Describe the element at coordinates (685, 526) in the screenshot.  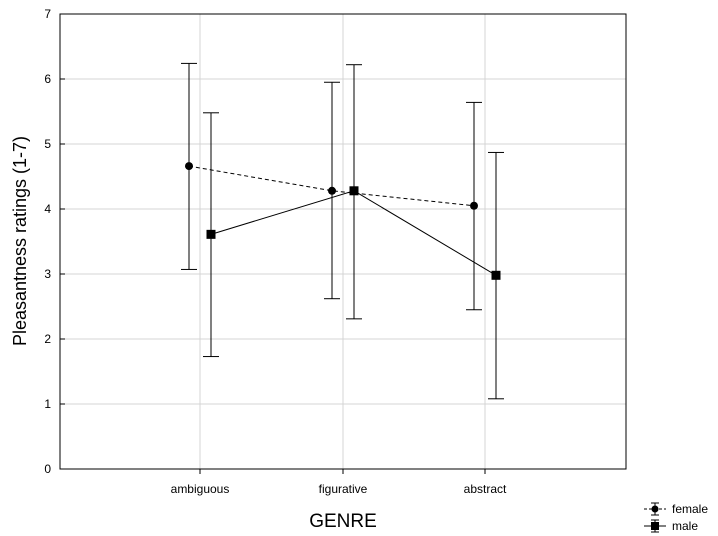
I see `legend-label-male: male` at that location.